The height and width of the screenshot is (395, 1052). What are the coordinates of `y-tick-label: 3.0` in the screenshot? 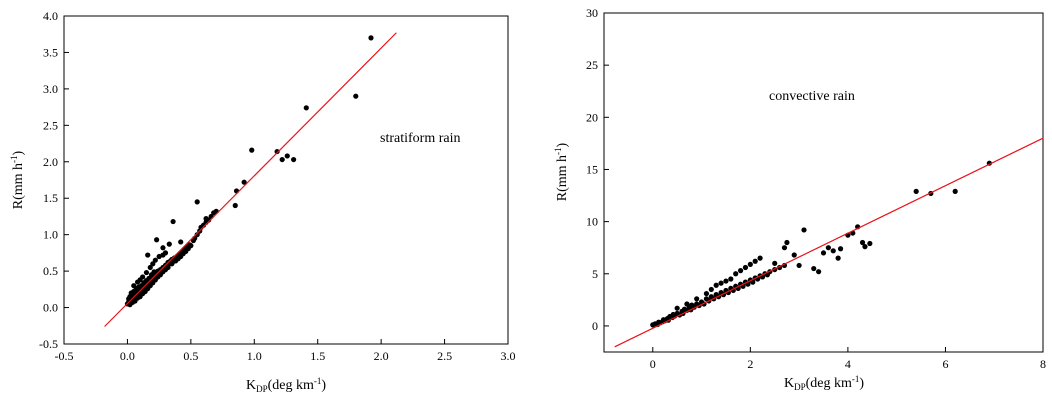 It's located at (50, 89).